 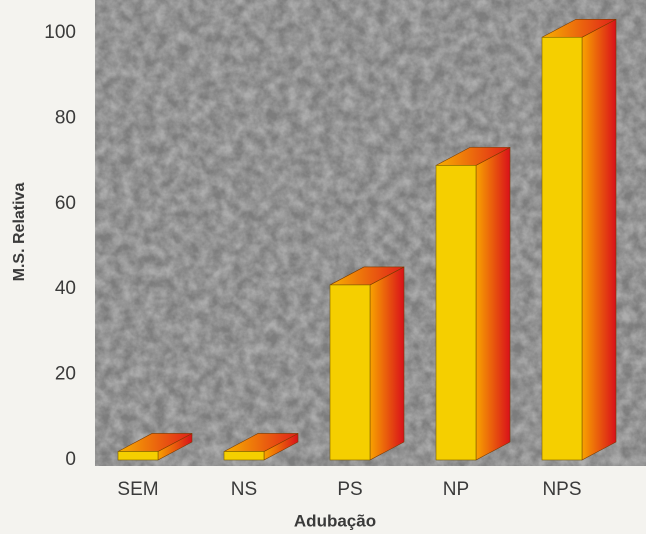 I want to click on y-tick-label: 20, so click(x=65, y=374).